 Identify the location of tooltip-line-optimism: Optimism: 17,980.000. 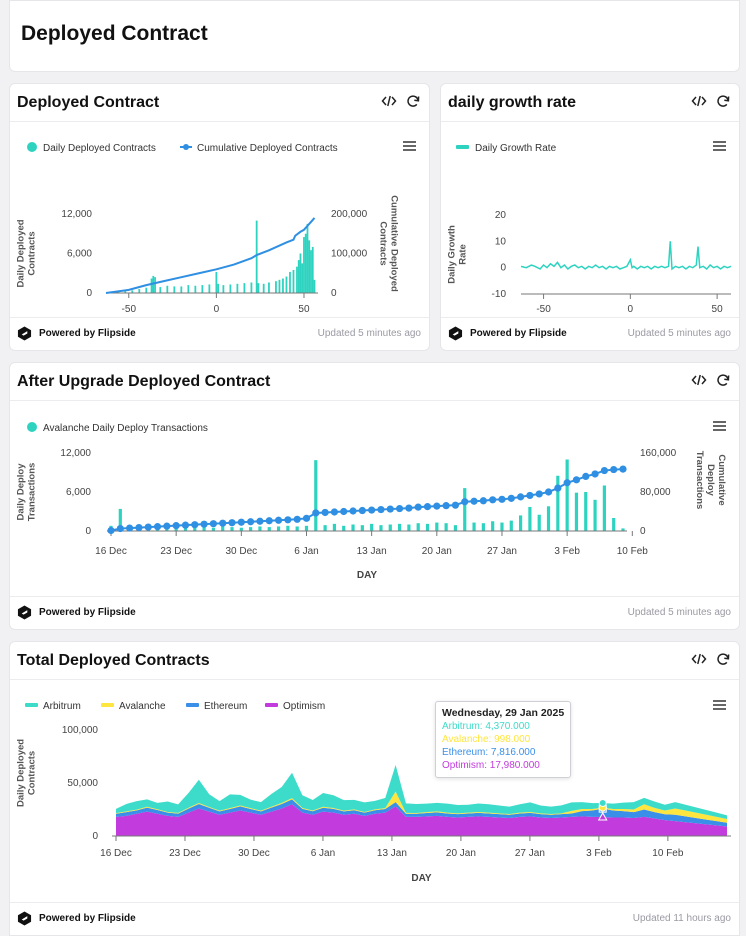
(491, 765).